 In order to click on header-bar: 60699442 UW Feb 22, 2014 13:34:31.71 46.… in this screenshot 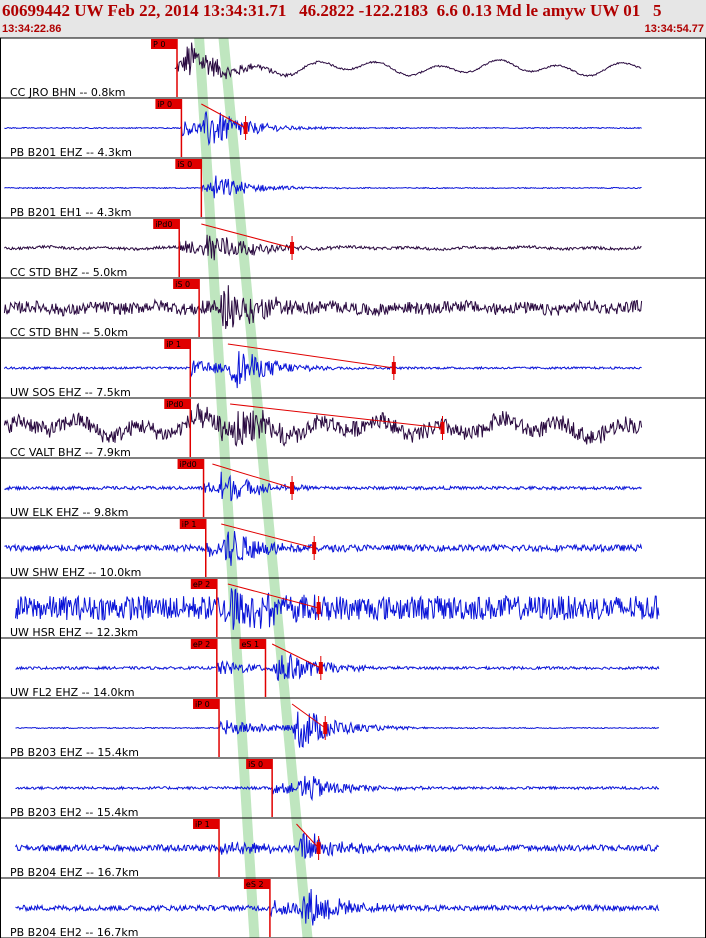, I will do `click(353, 19)`.